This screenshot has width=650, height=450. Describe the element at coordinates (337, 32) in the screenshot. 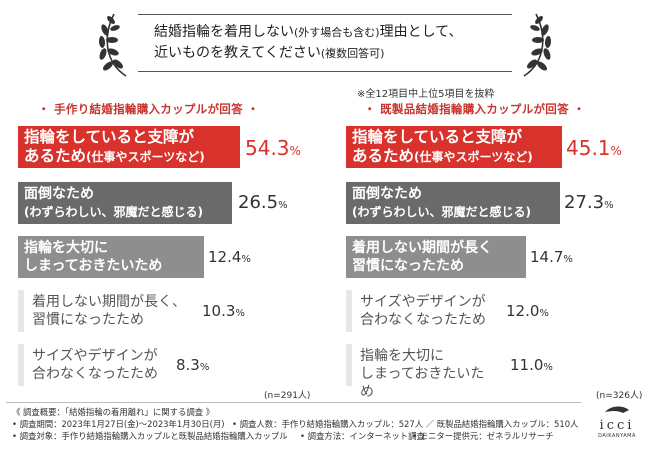

I see `title-line1-small: (外す場合も含む)` at that location.